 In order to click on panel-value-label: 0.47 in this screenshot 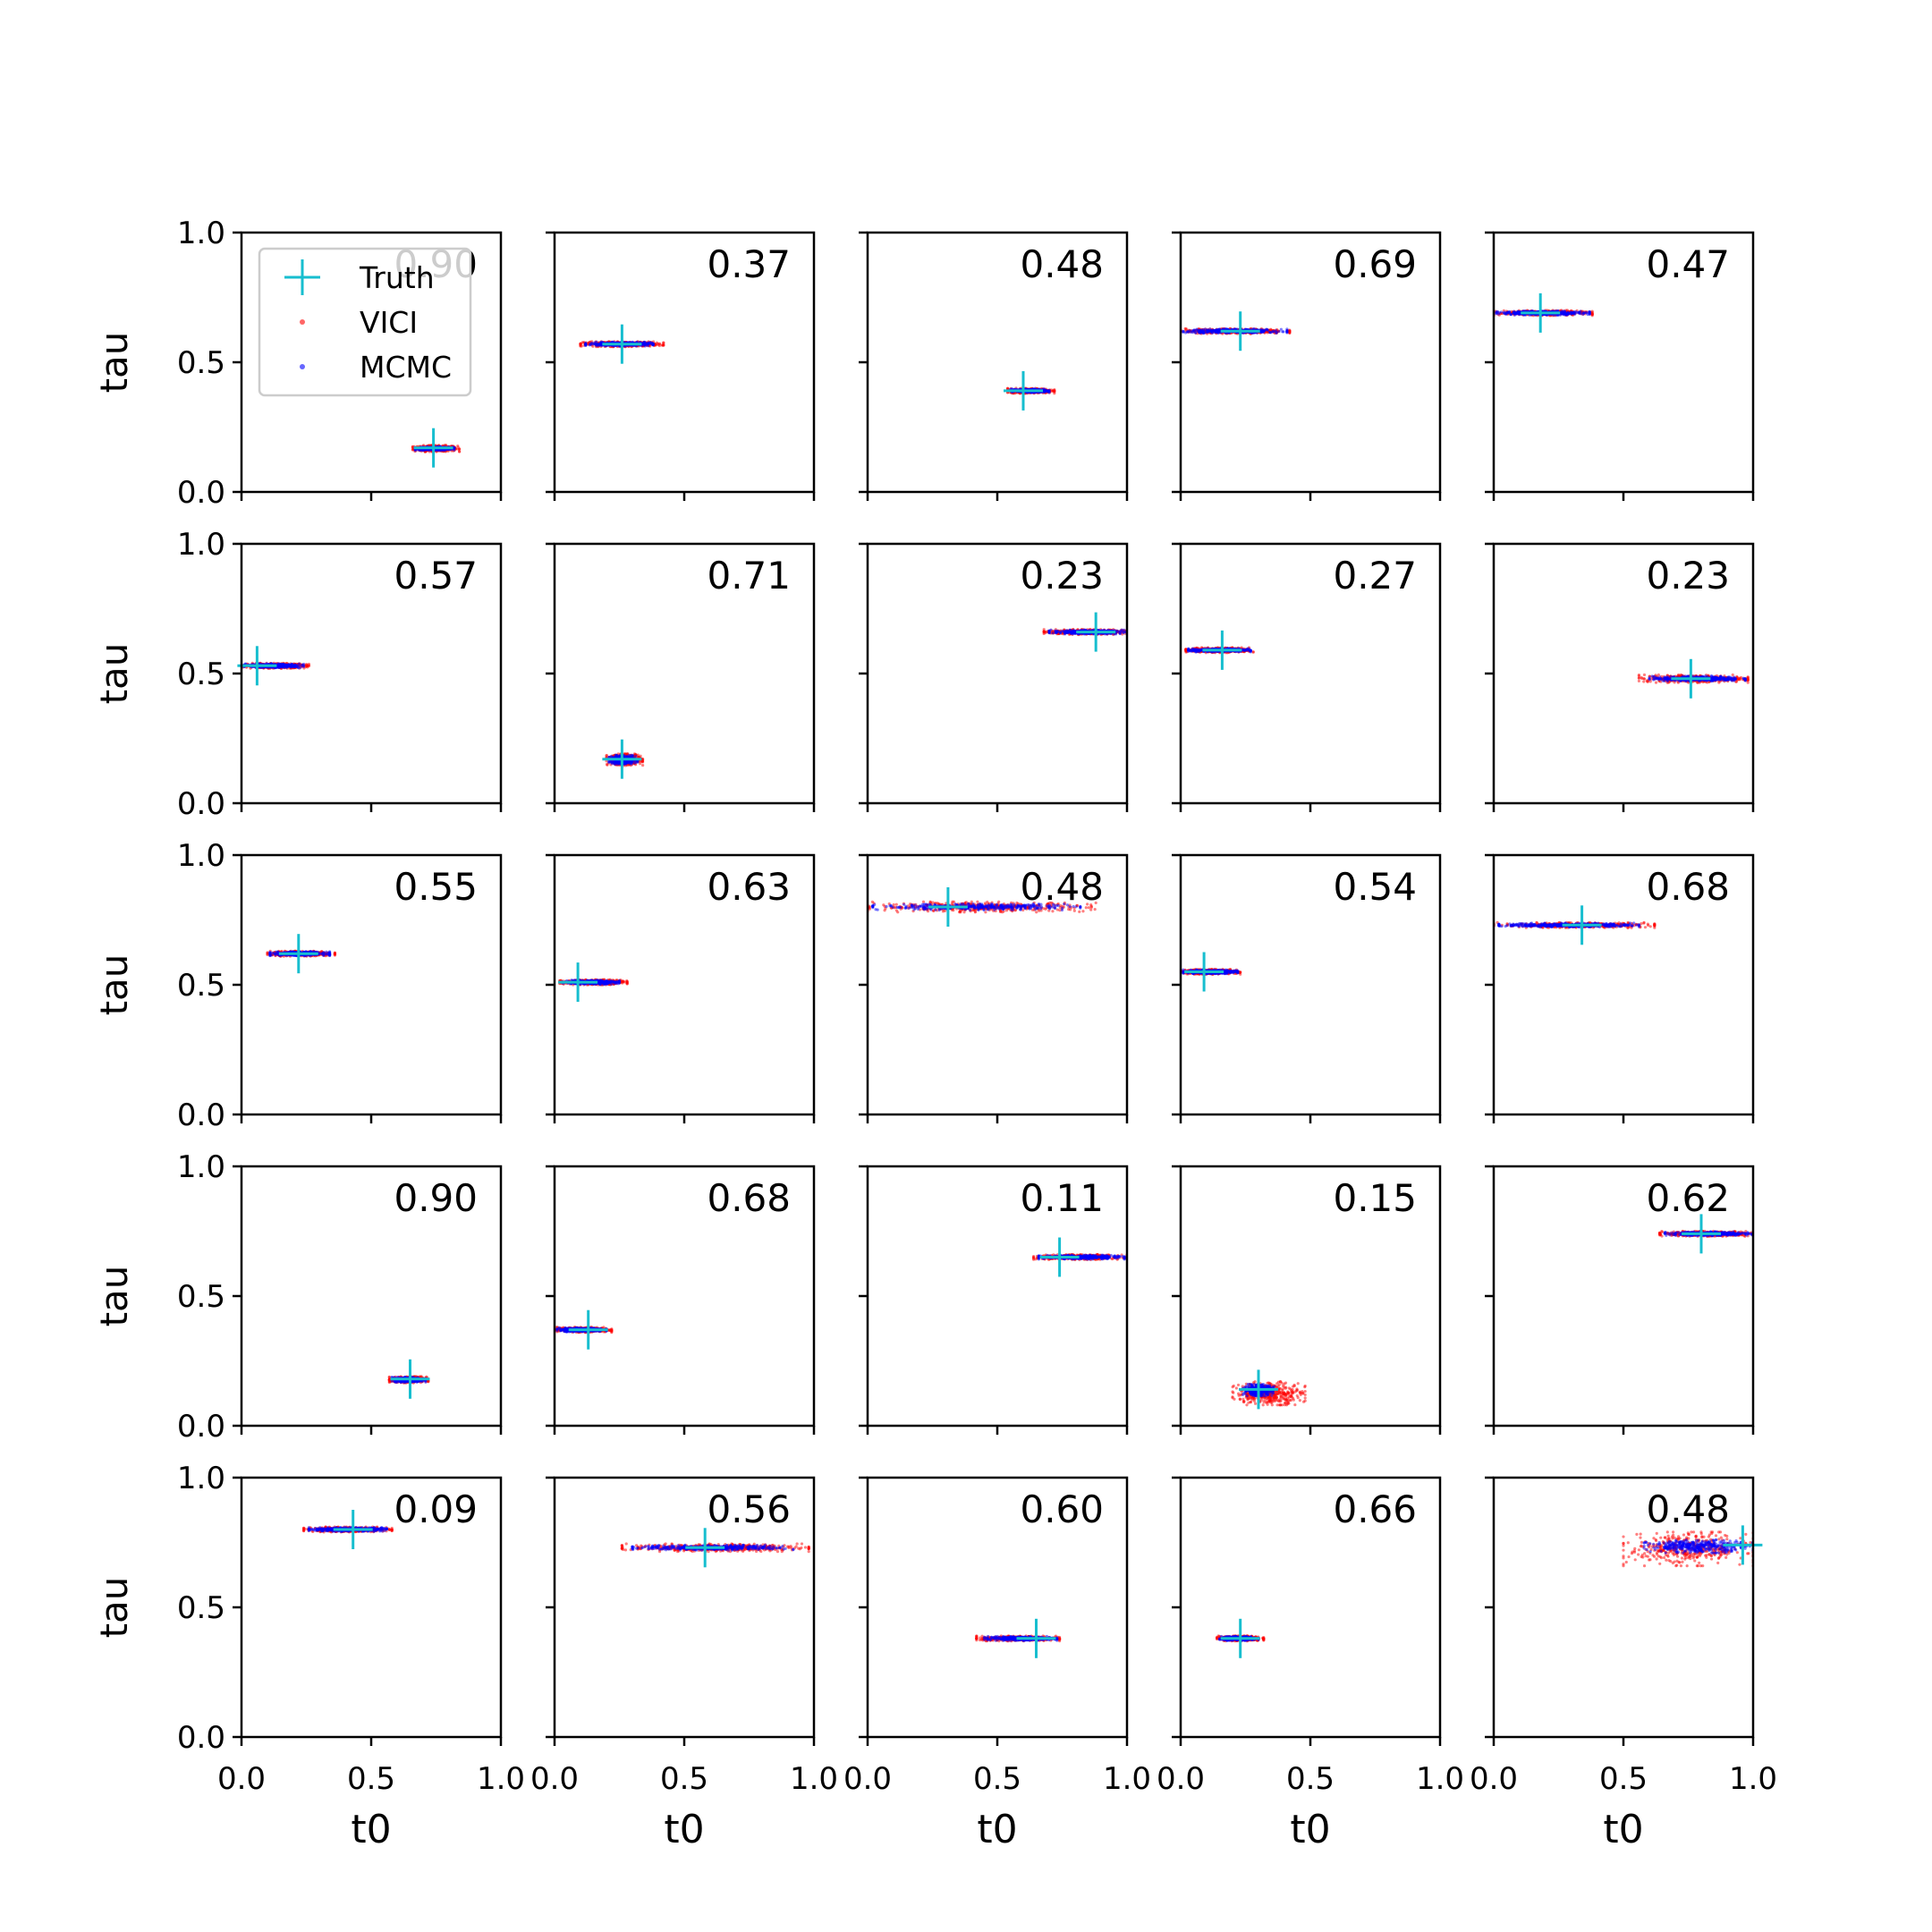, I will do `click(1688, 264)`.